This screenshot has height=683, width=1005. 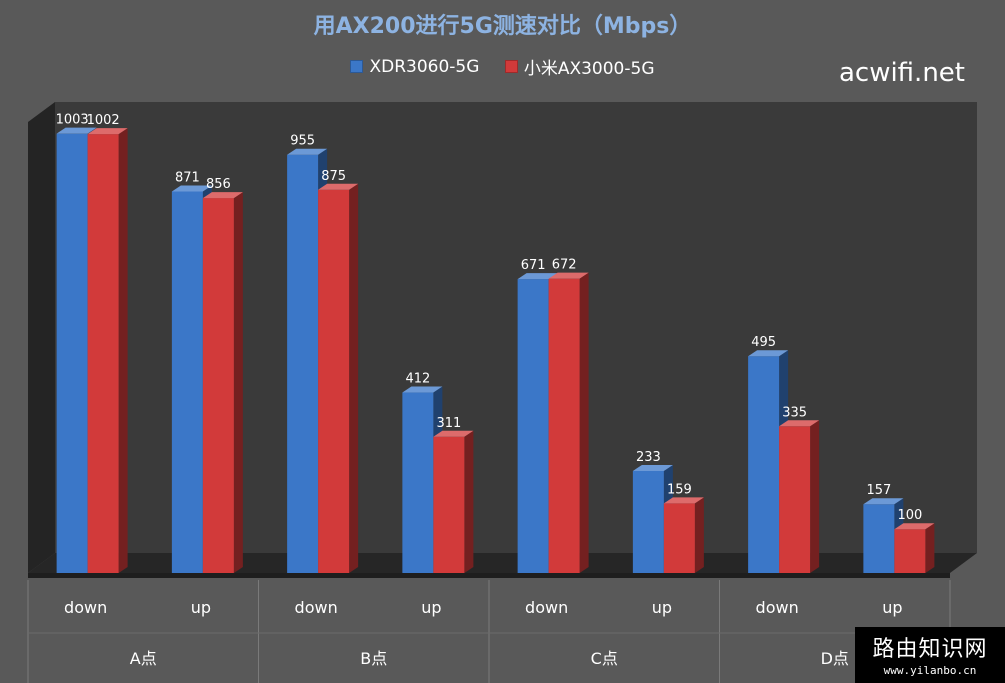 I want to click on bar-2-6-side, so click(x=699, y=535).